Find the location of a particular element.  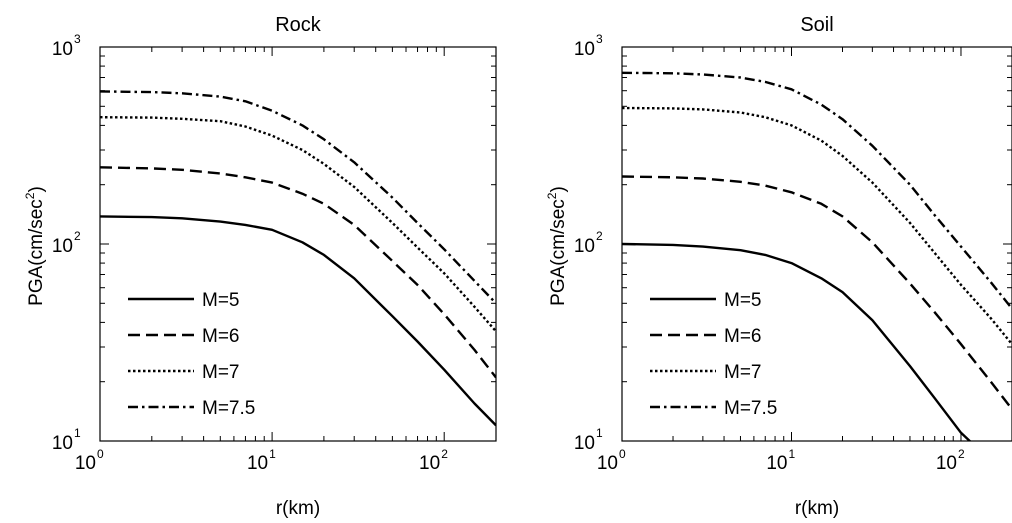

chart-title: Rock is located at coordinates (298, 25).